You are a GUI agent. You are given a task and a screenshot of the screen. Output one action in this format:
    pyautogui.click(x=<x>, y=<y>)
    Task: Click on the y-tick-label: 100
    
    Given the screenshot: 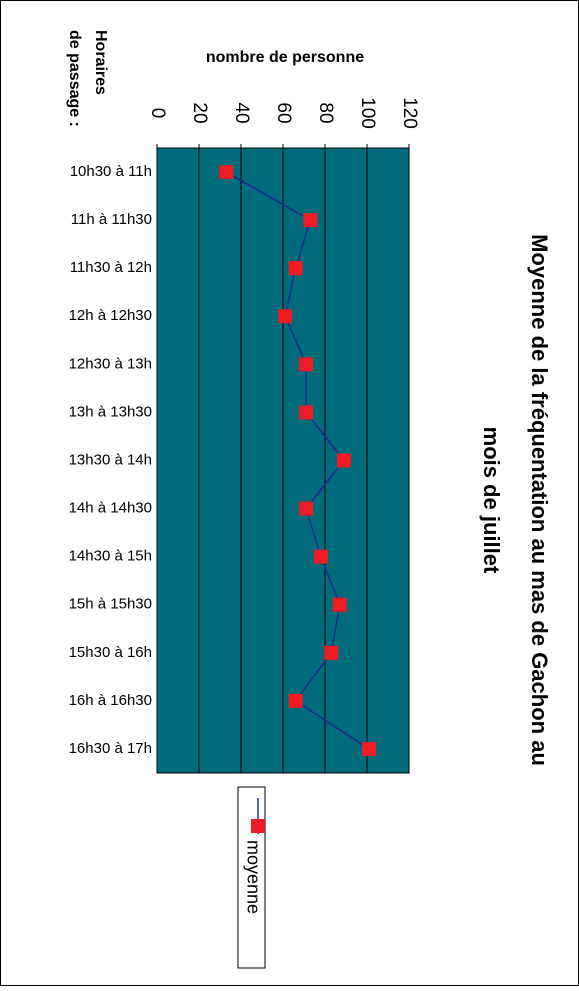 What is the action you would take?
    pyautogui.click(x=367, y=113)
    